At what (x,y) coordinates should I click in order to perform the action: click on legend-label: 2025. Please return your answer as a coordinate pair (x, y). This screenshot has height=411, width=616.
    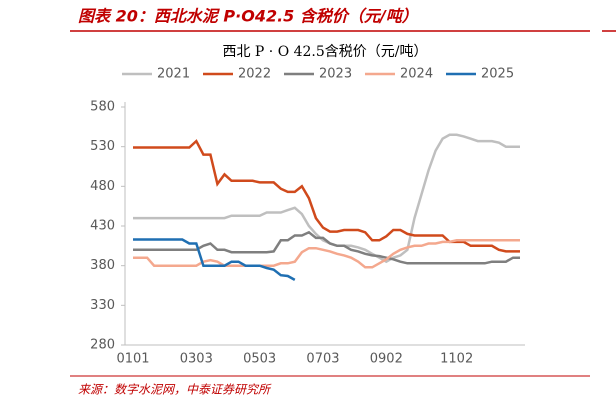
    Looking at the image, I should click on (497, 74).